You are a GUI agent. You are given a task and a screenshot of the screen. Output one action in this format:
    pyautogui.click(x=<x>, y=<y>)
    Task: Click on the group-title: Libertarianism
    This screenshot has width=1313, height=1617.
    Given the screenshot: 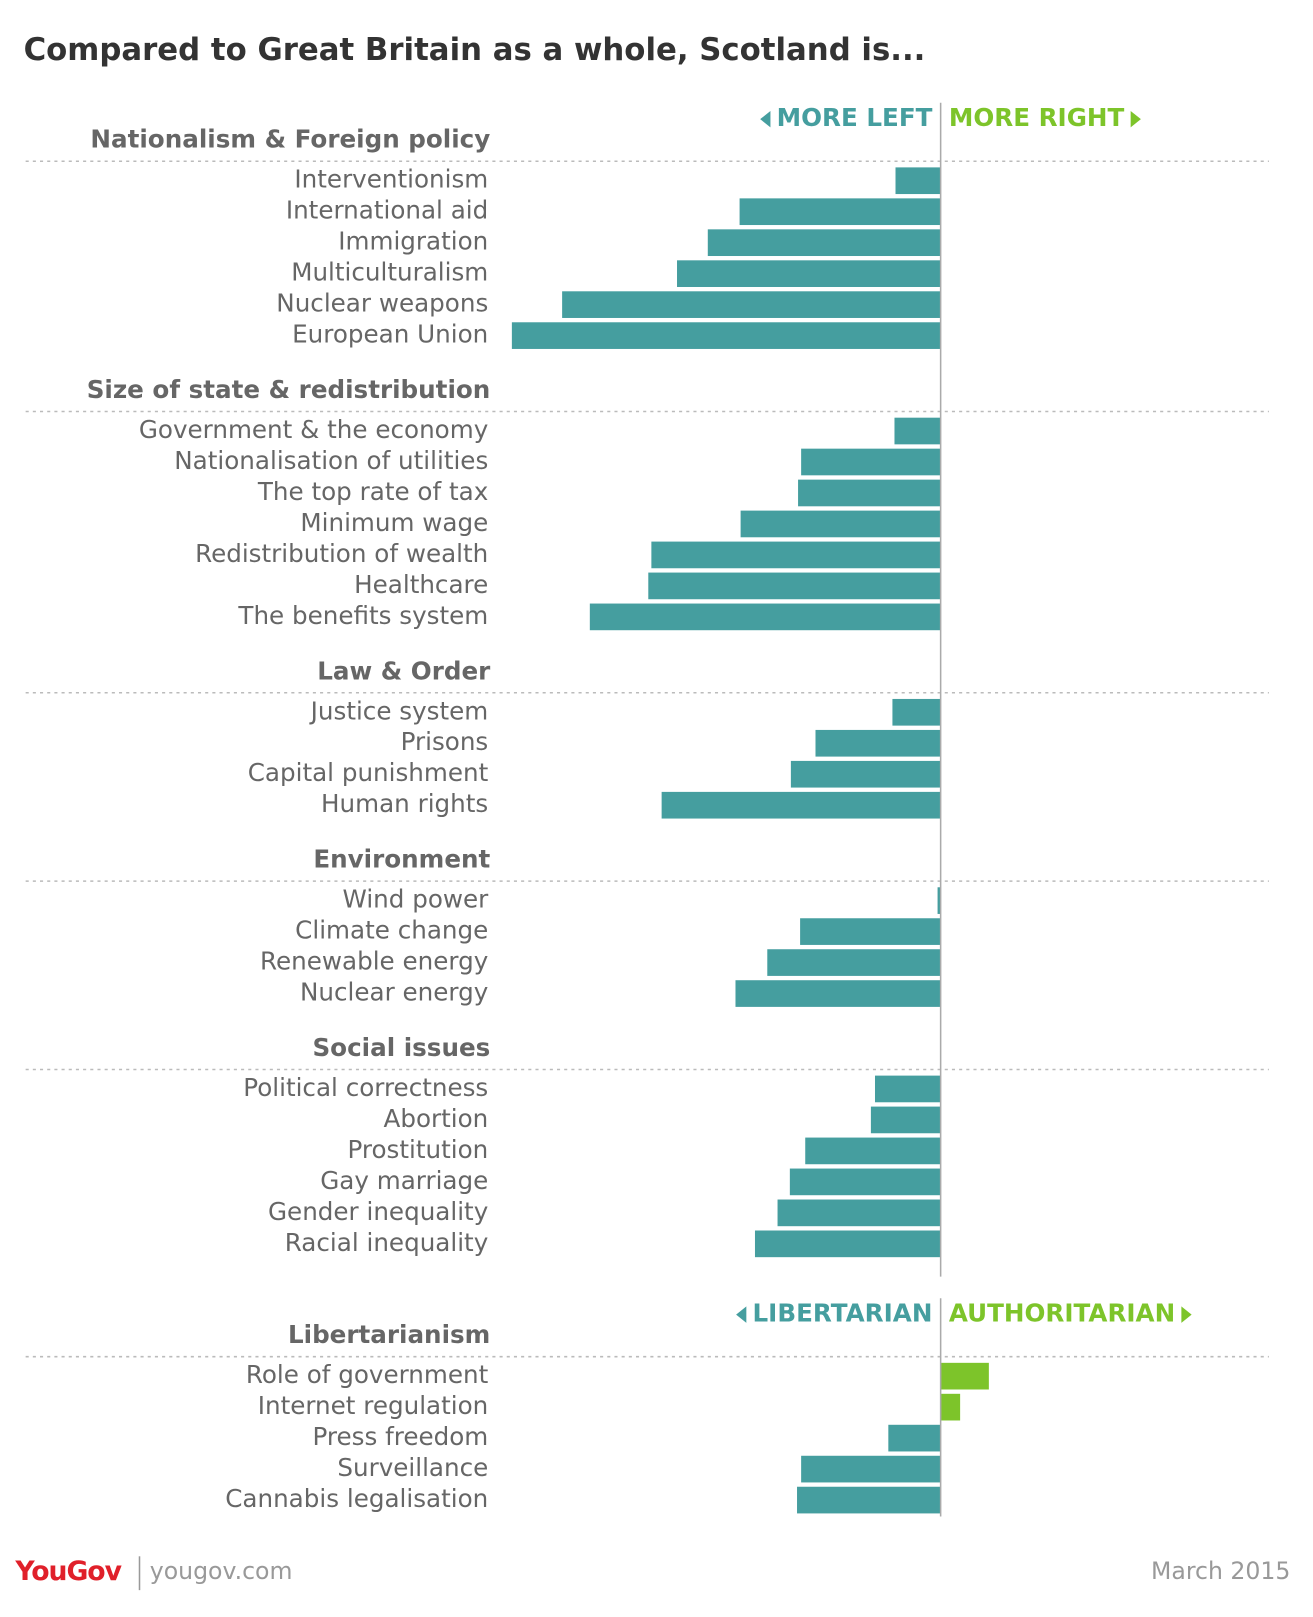 What is the action you would take?
    pyautogui.click(x=389, y=1334)
    